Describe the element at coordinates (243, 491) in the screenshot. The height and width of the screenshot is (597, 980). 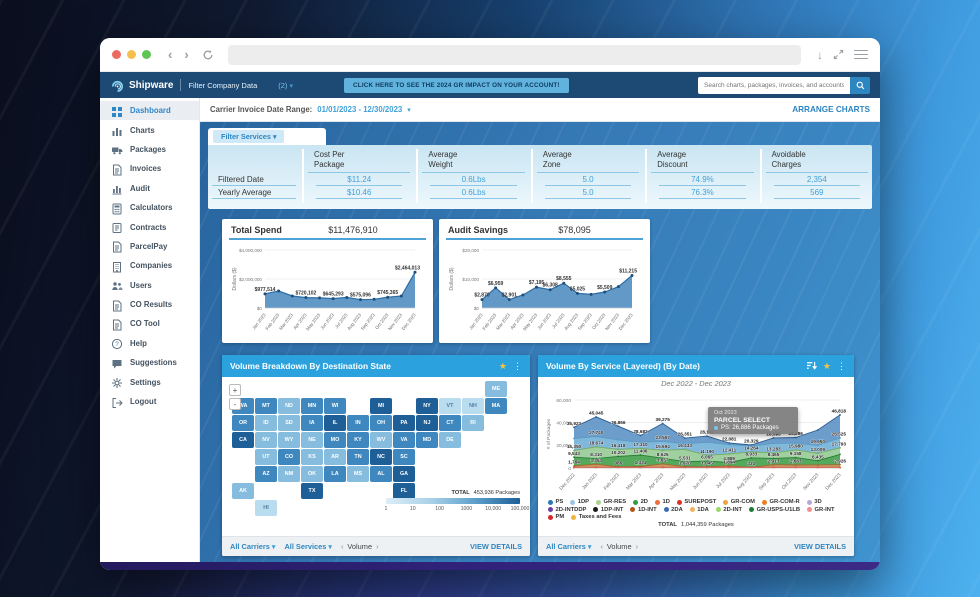
I see `state-tile-ak: AK` at that location.